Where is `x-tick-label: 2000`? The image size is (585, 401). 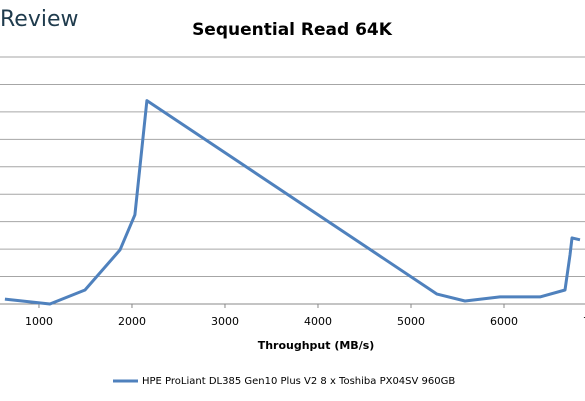 x-tick-label: 2000 is located at coordinates (132, 321).